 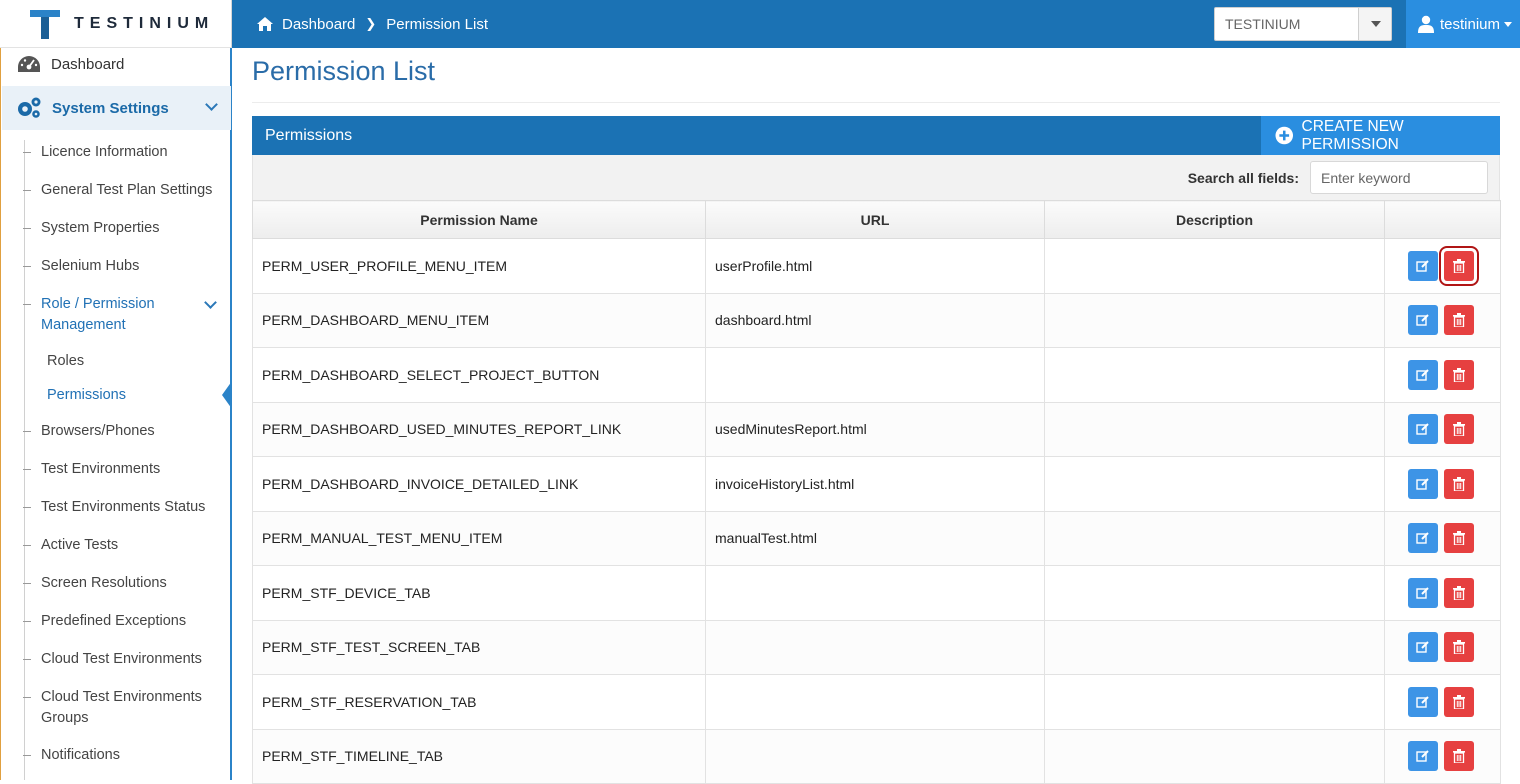 I want to click on column-header-description: Description, so click(x=1214, y=219).